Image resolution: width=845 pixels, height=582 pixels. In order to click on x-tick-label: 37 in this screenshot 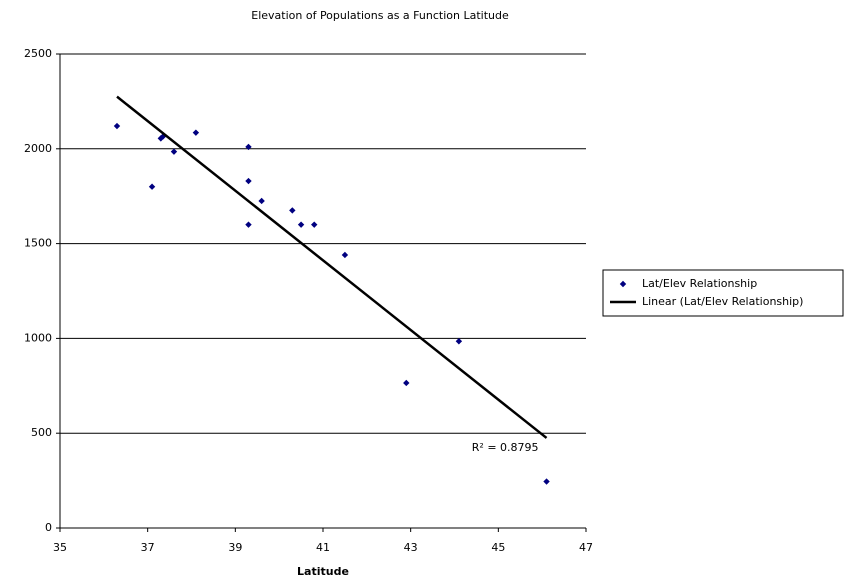, I will do `click(148, 547)`.